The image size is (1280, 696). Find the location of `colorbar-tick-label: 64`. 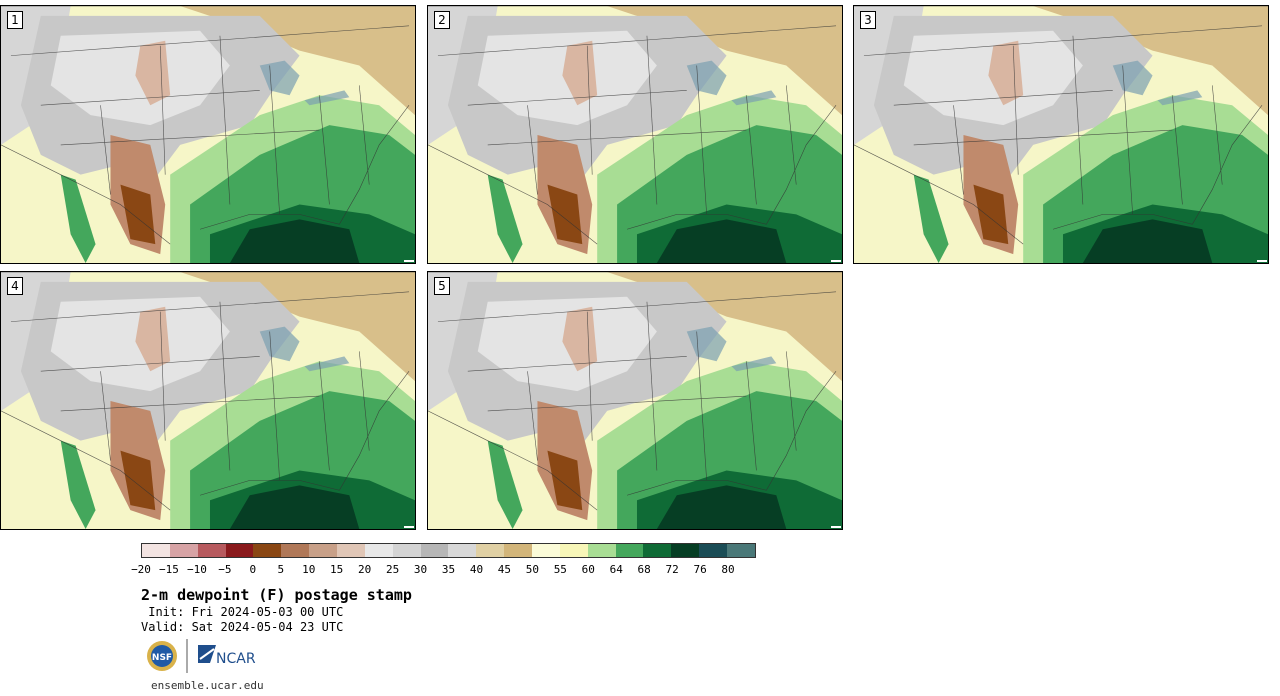

colorbar-tick-label: 64 is located at coordinates (616, 569).